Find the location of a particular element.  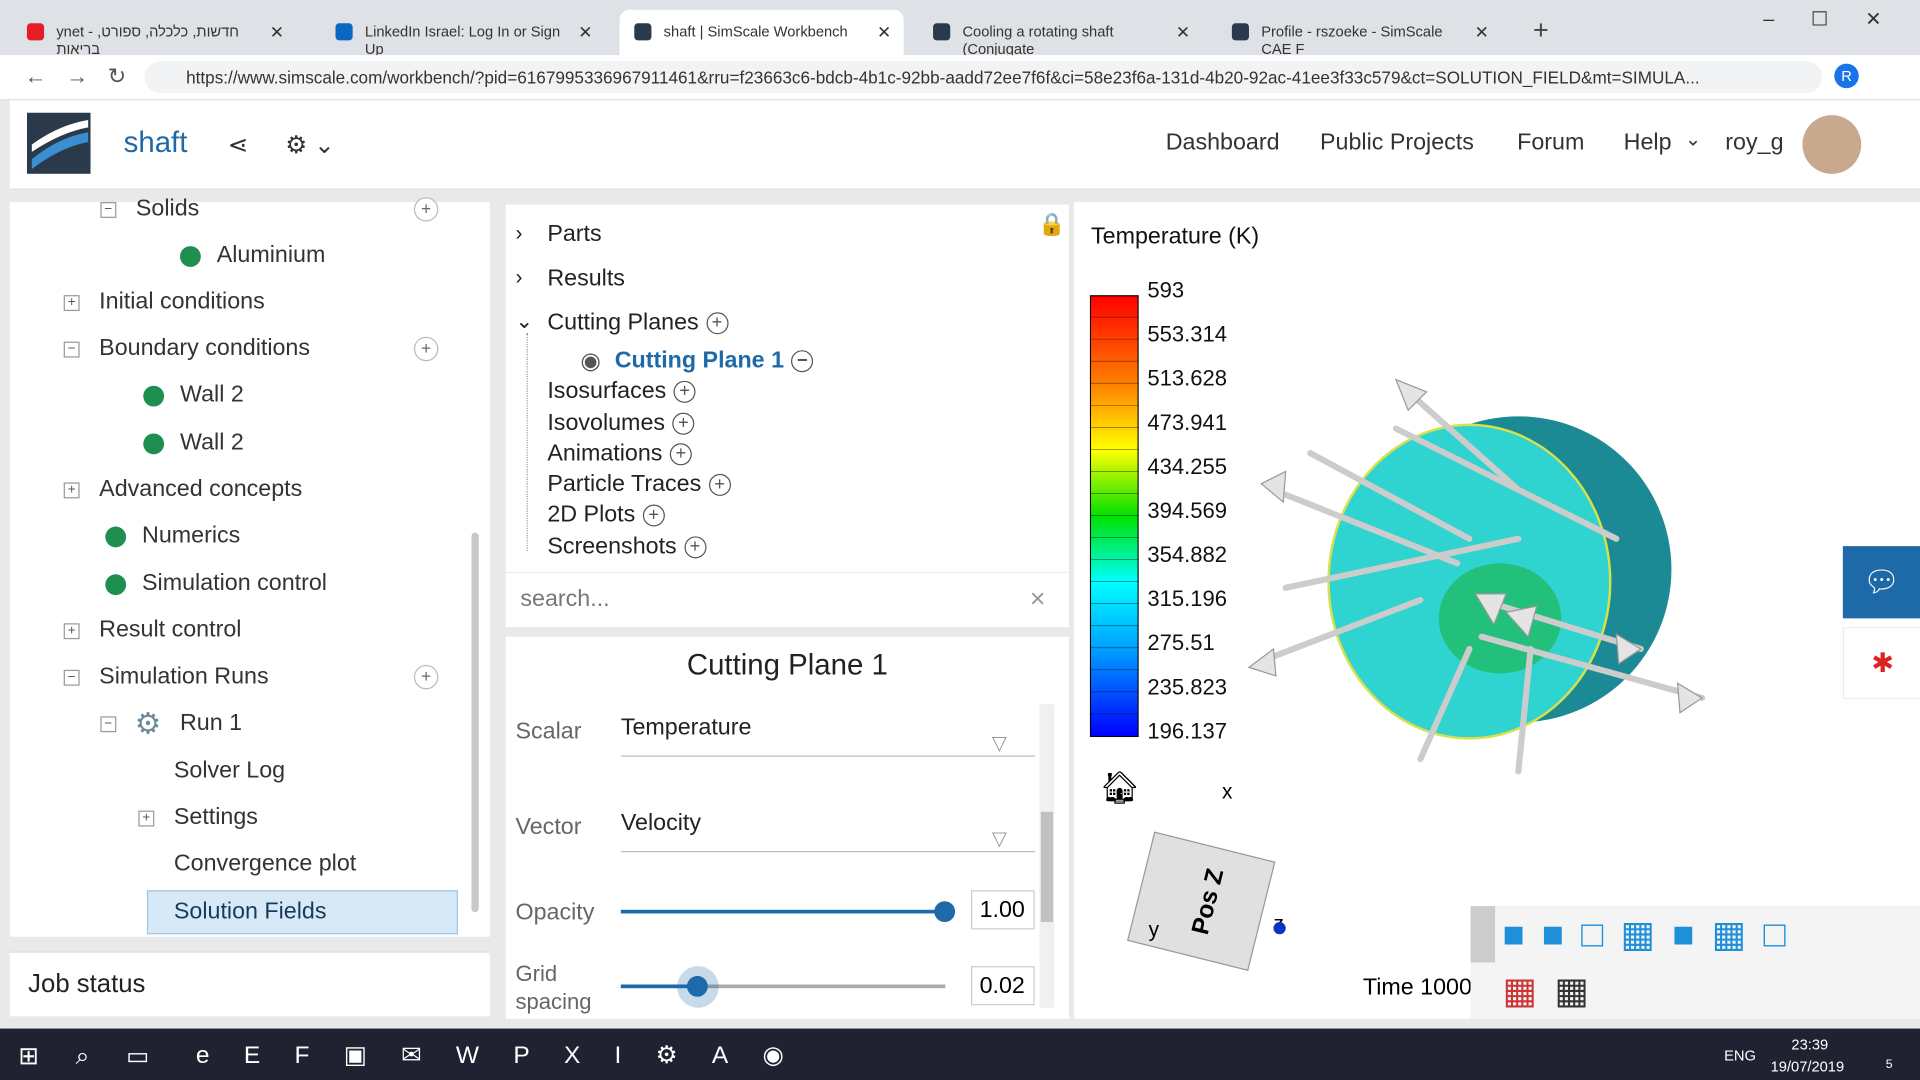

results-item: Cutting Plane 1− is located at coordinates (714, 361).